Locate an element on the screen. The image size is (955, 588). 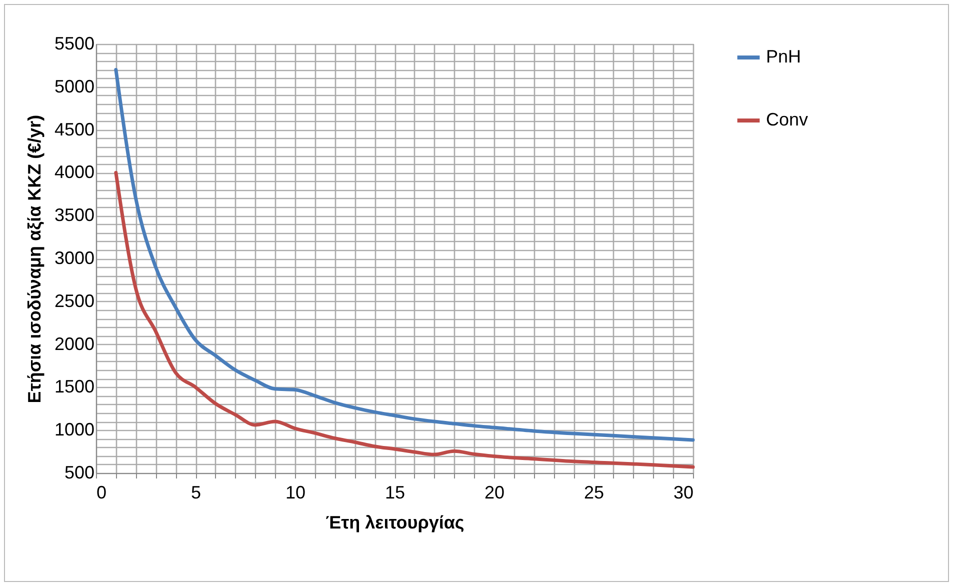
x-tick-label: 15 is located at coordinates (395, 492).